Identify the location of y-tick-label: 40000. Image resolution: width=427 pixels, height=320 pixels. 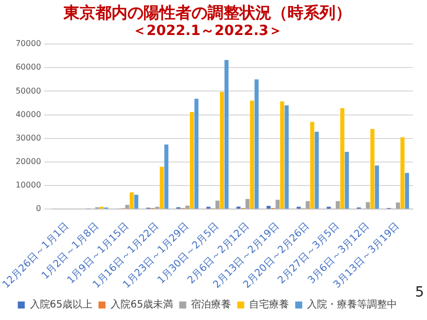
(29, 114).